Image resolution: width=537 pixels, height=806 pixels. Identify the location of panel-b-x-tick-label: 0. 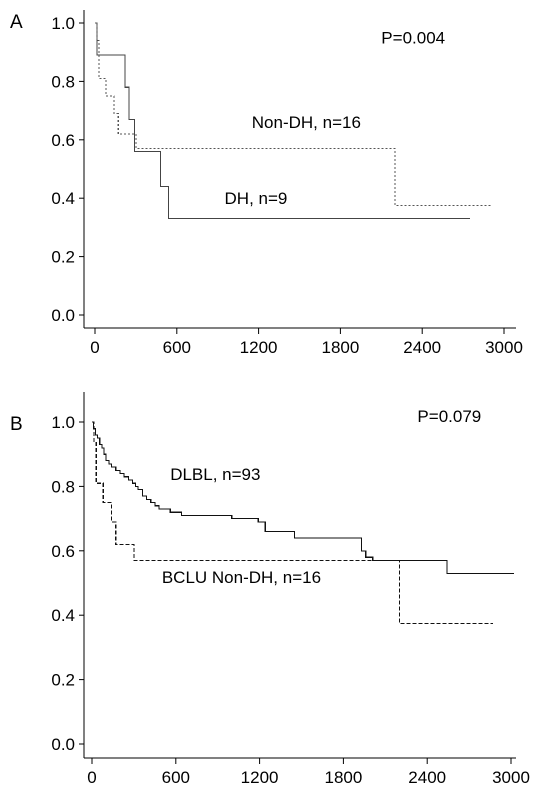
(91, 777).